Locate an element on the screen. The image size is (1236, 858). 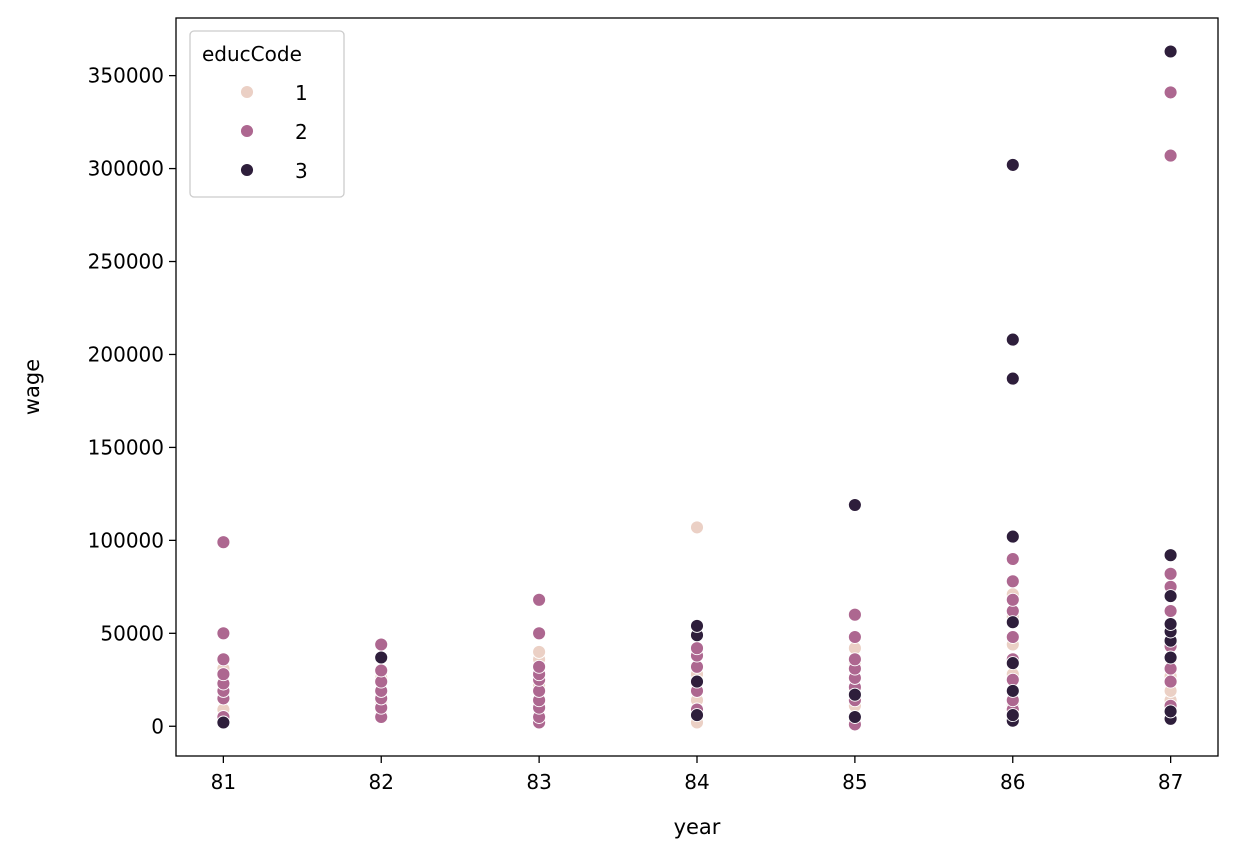
legend-title: educCode is located at coordinates (252, 54).